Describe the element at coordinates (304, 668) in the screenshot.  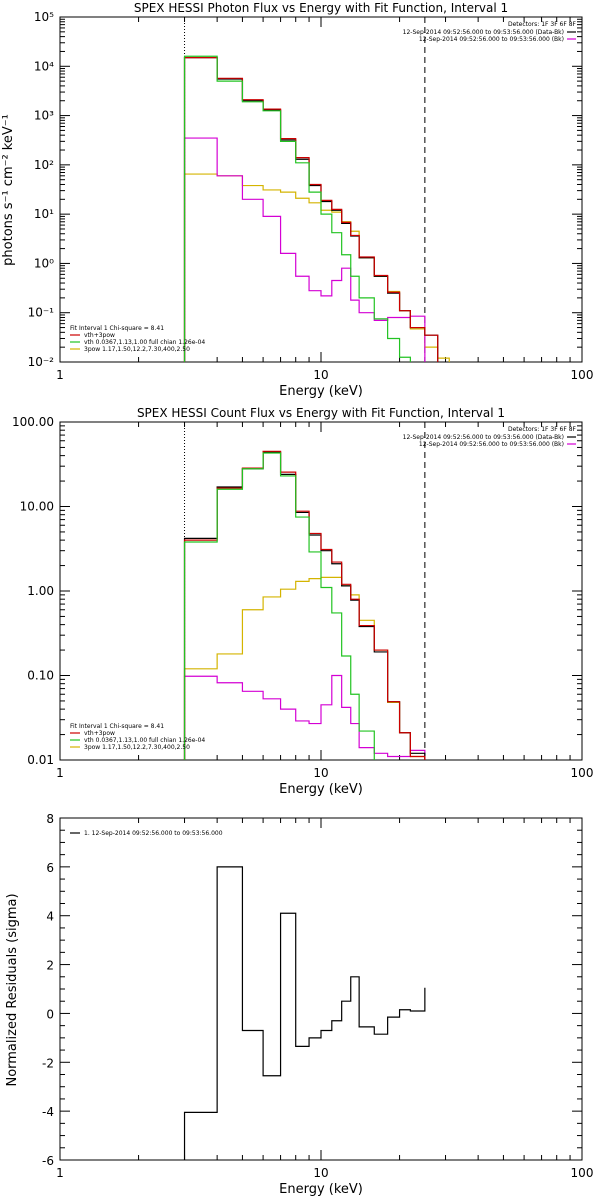
I see `series-3pow-line` at that location.